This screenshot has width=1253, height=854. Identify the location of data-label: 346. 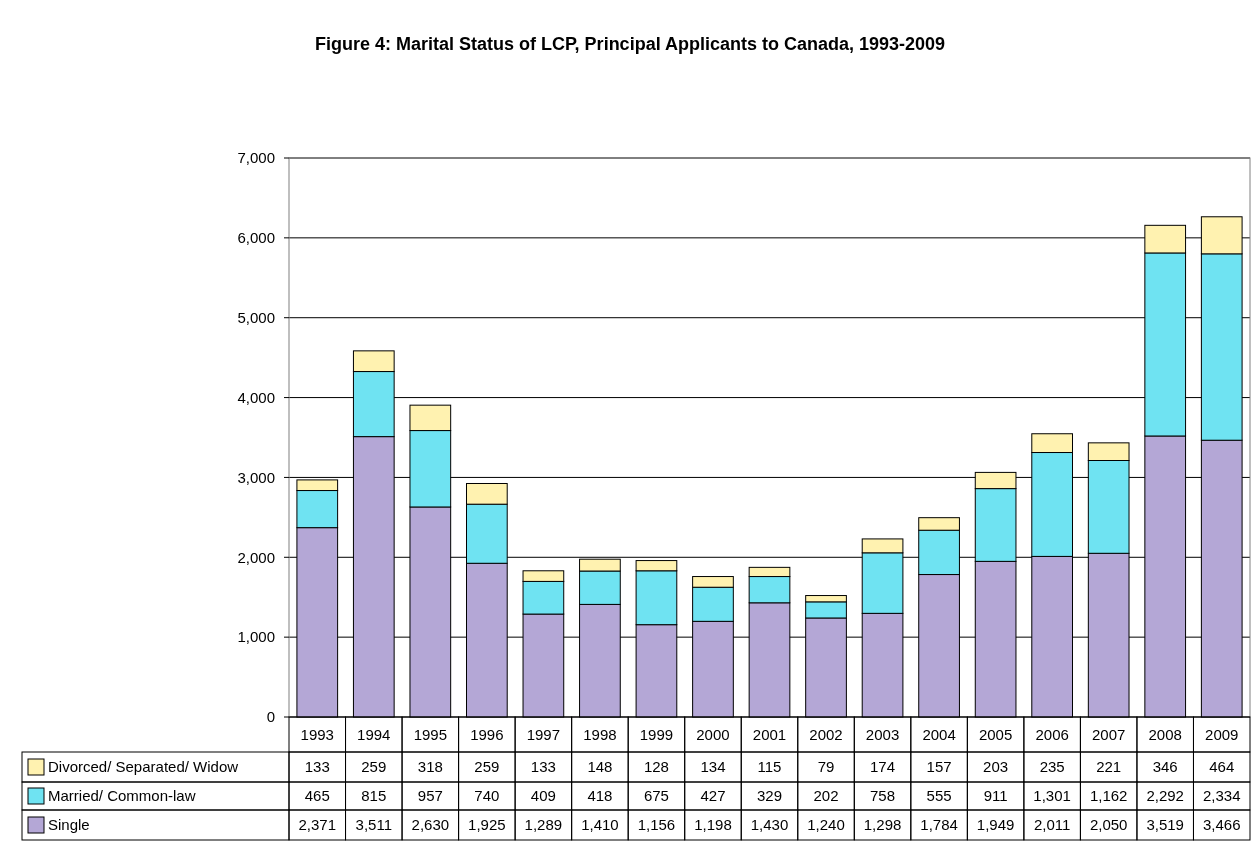
(1165, 767).